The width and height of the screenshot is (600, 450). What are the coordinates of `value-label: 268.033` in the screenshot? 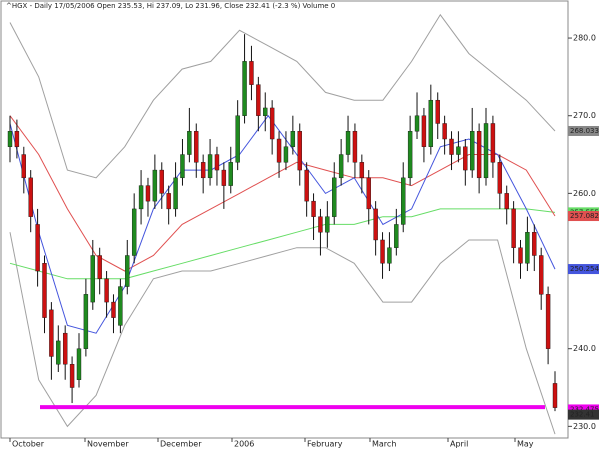 It's located at (584, 131).